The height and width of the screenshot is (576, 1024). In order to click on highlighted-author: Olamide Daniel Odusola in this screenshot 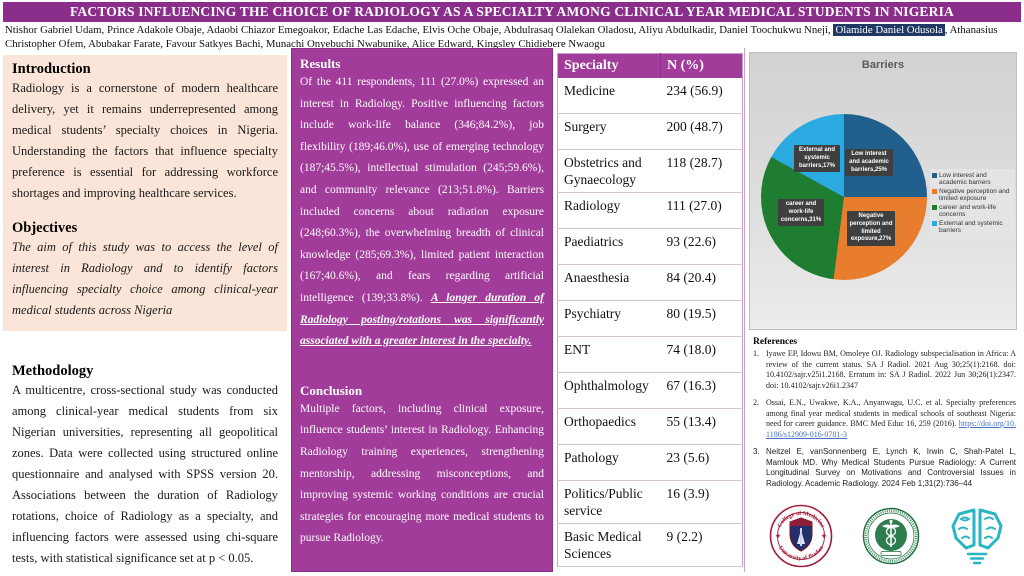, I will do `click(889, 30)`.